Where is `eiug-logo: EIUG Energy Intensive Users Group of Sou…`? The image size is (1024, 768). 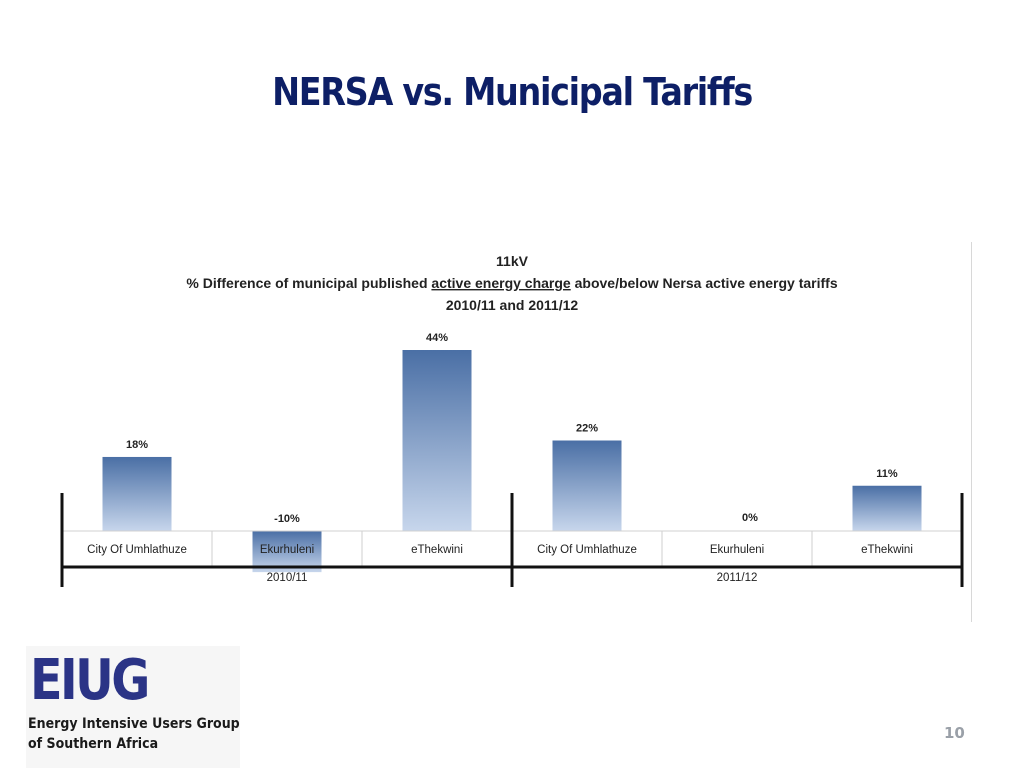
eiug-logo: EIUG Energy Intensive Users Group of Sou… is located at coordinates (133, 707).